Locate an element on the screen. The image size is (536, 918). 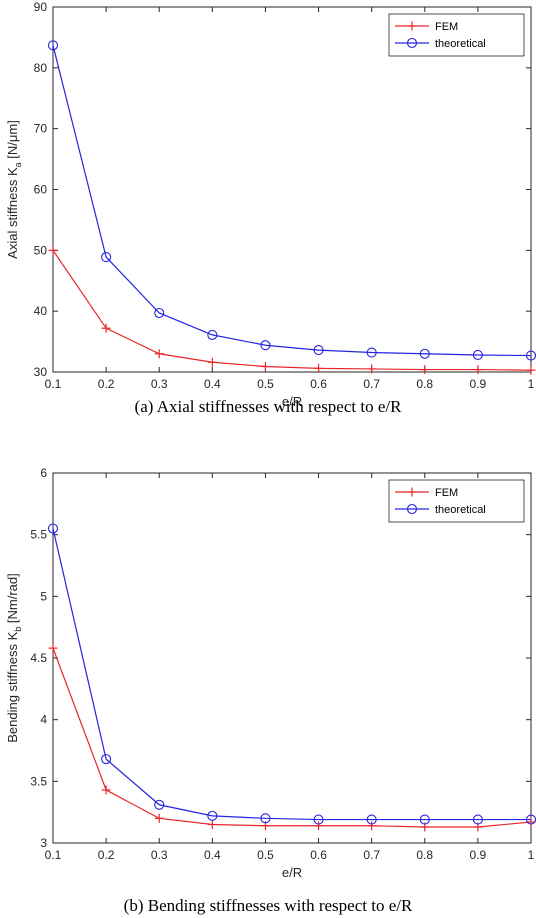
y-tick-label: 60 is located at coordinates (41, 190).